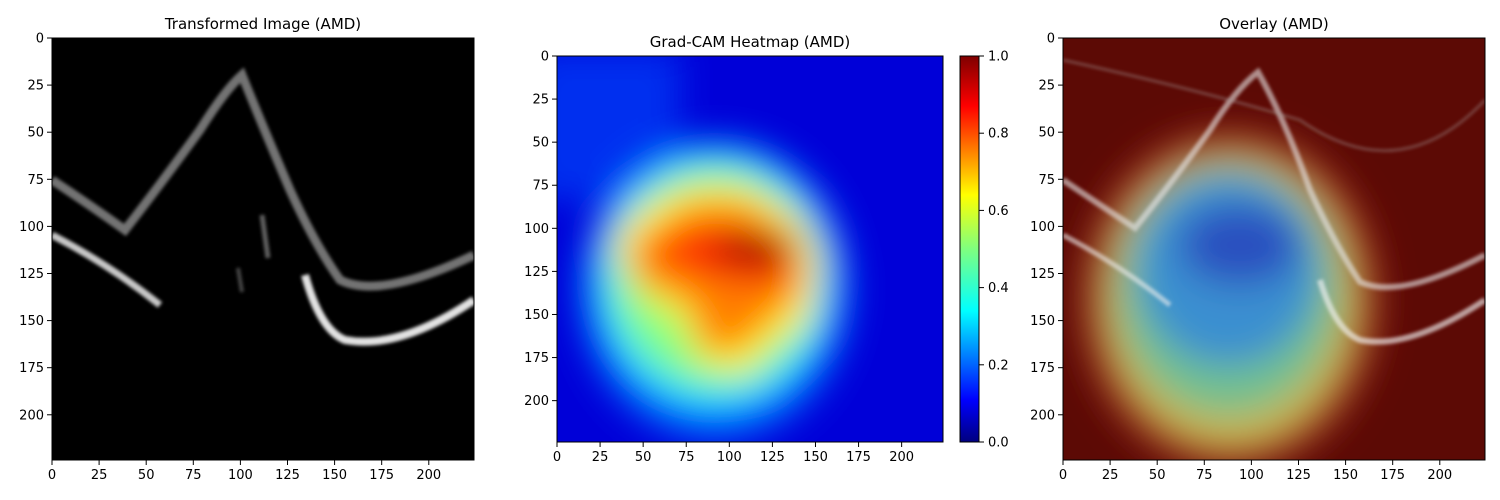 The image size is (1500, 500). Describe the element at coordinates (750, 42) in the screenshot. I see `panel-title: Grad-CAM Heatmap (AMD)` at that location.